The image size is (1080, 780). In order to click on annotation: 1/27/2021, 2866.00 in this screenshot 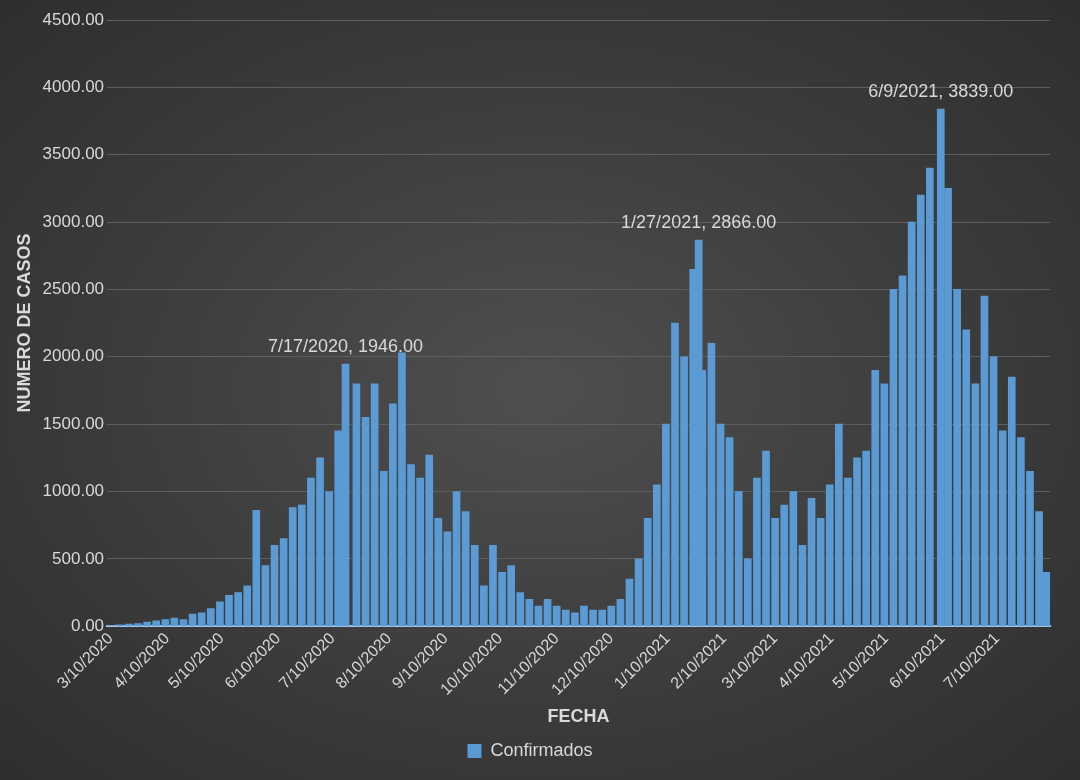, I will do `click(699, 222)`.